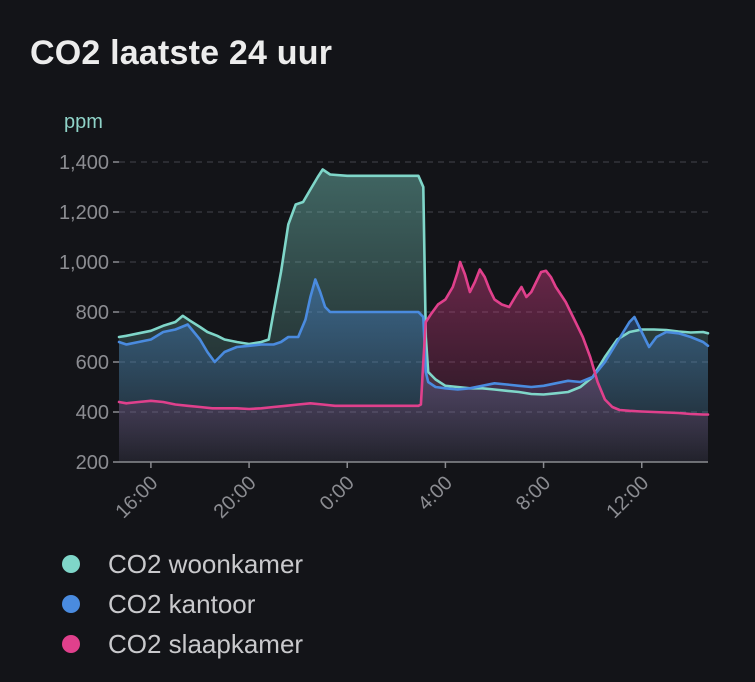 Image resolution: width=755 pixels, height=682 pixels. I want to click on legend-item: CO2 slaapkamer, so click(182, 644).